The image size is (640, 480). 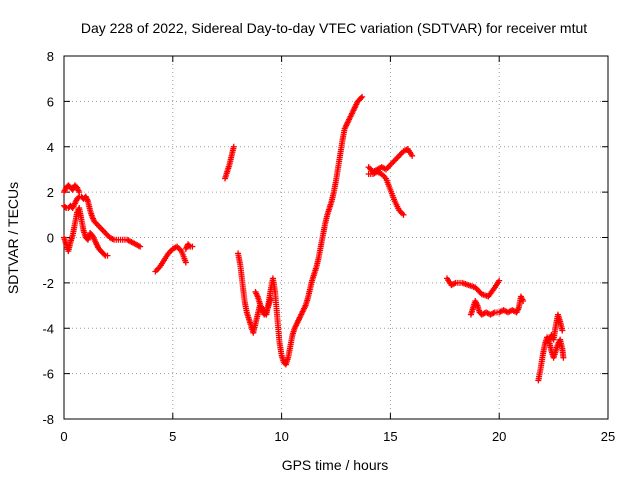 I want to click on x-tick-label: 5, so click(x=172, y=436).